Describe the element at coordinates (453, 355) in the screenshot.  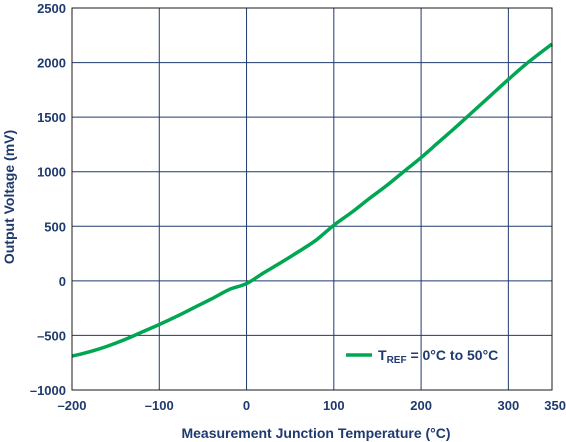
I see `legend-label-suffix: = 0°C to 50°C` at that location.